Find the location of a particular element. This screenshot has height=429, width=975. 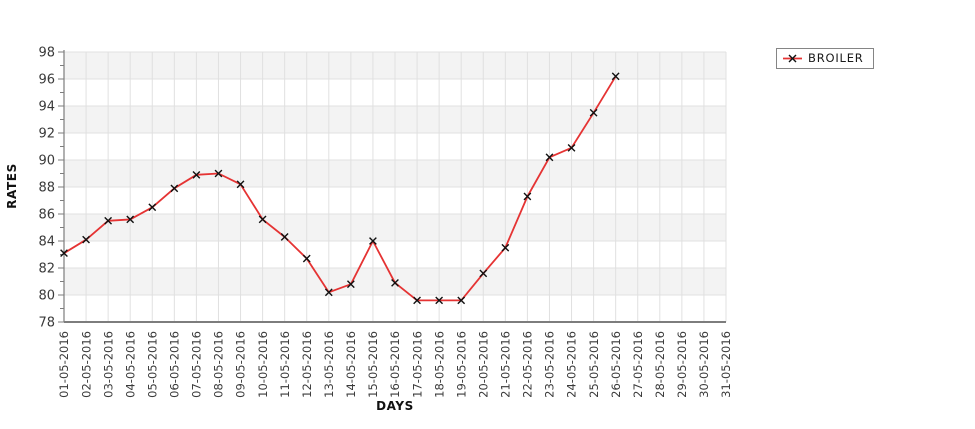

x-tick-label: 25-05-2016 is located at coordinates (594, 364).